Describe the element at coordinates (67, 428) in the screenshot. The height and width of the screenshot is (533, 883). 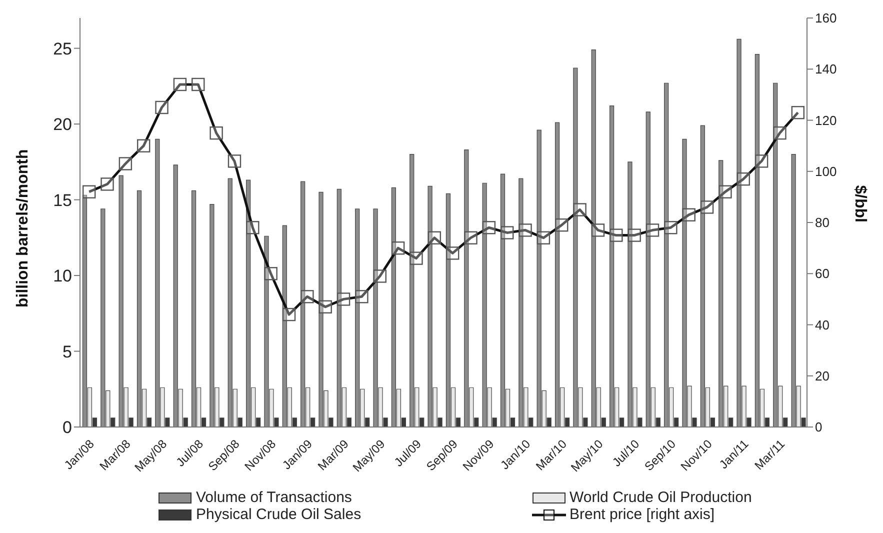
I see `y-tick-label: 0` at that location.